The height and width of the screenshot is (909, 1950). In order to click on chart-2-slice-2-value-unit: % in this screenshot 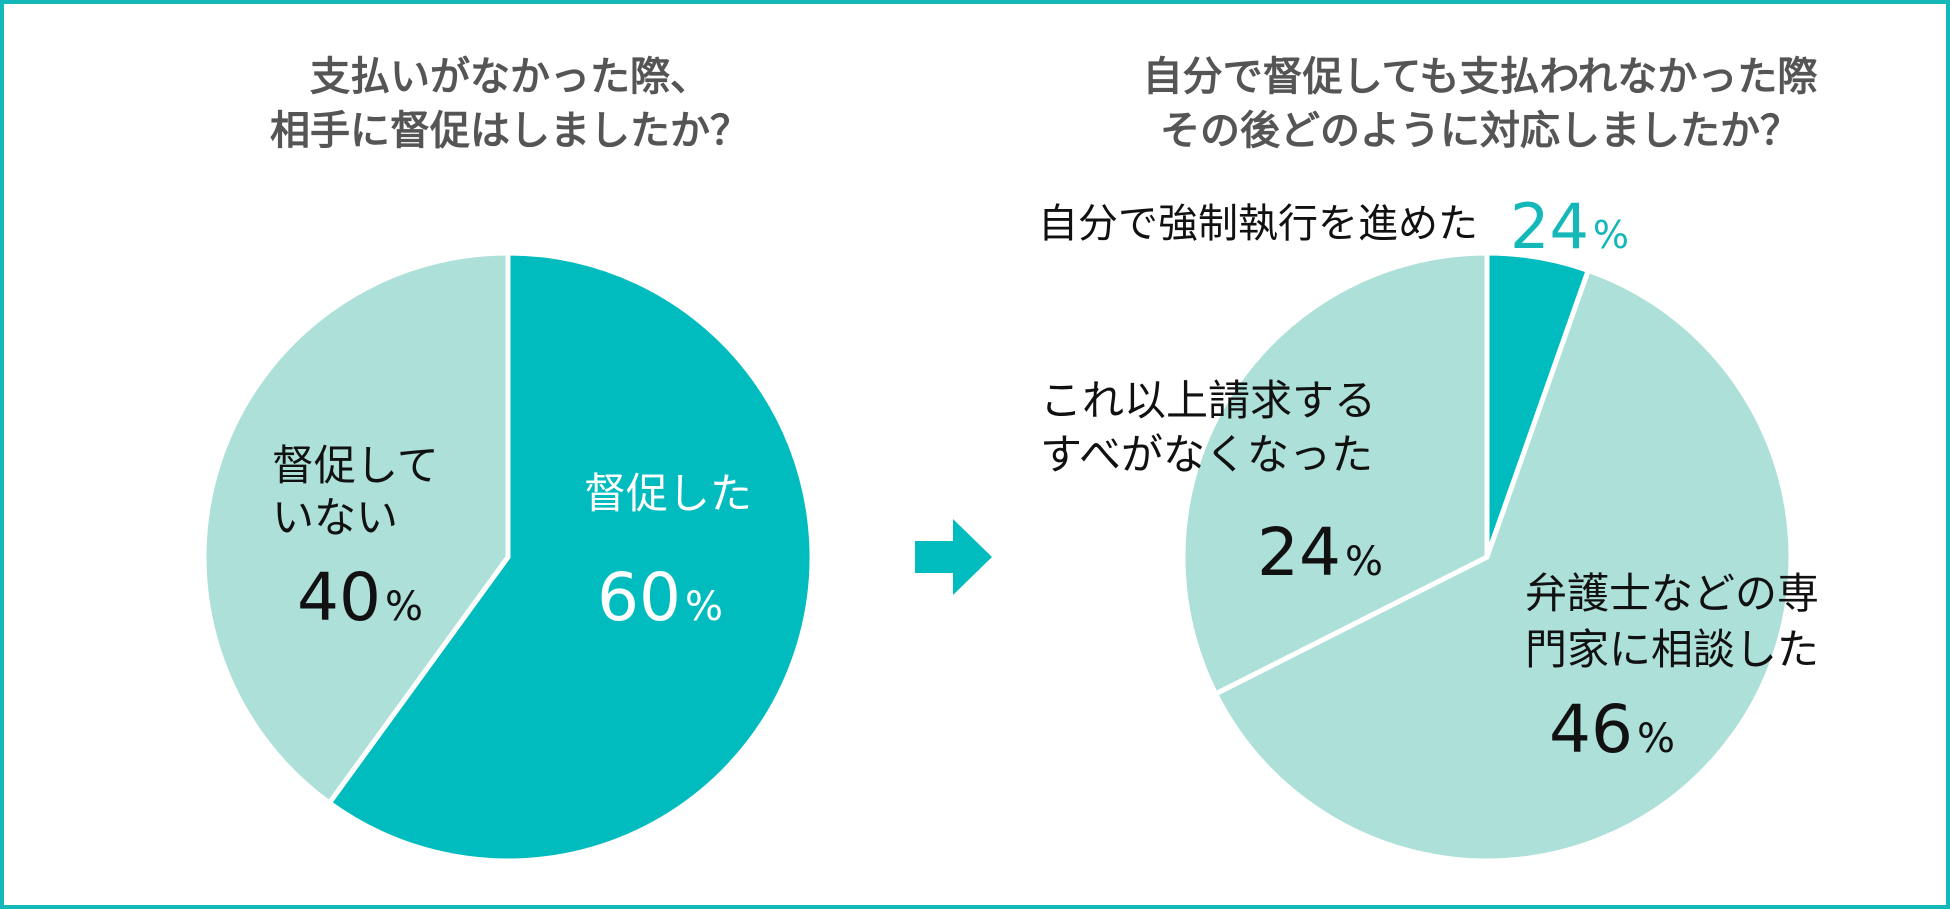, I will do `click(1656, 739)`.